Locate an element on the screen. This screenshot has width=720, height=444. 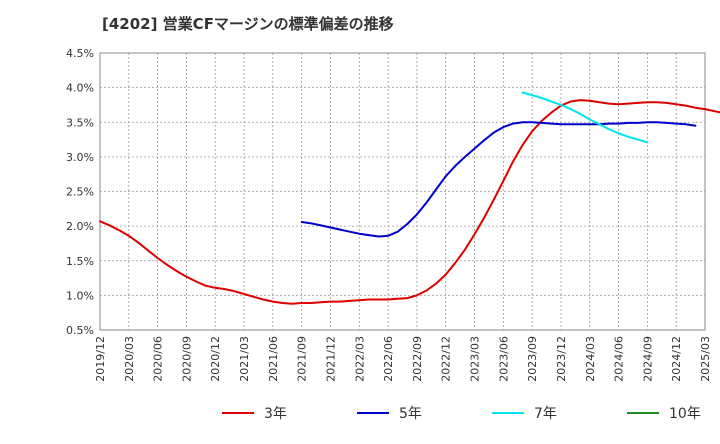
x-tick-label: 2020/12 is located at coordinates (215, 359).